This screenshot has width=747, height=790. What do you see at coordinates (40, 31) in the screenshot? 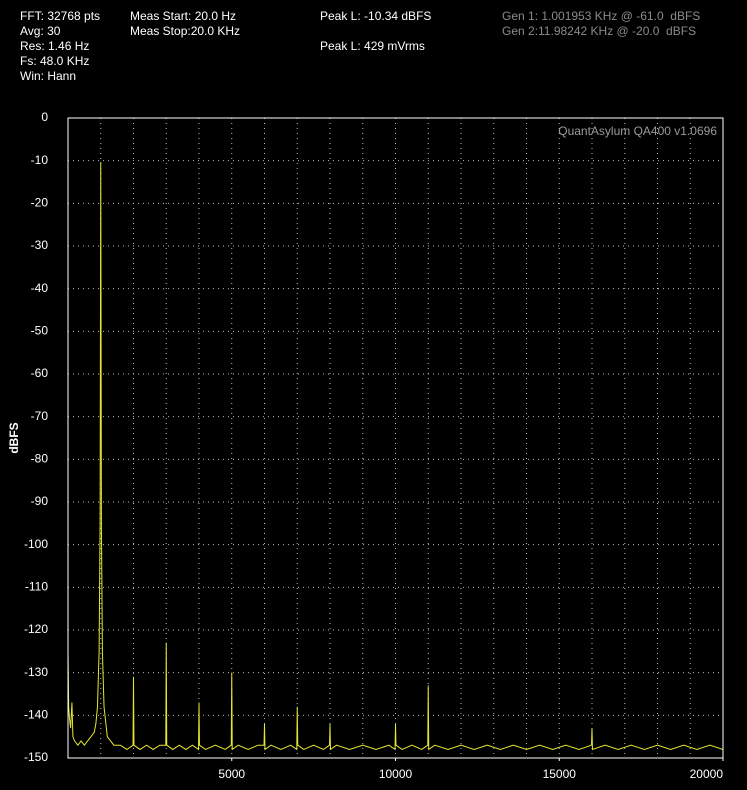
I see `info-text: Avg: 30` at bounding box center [40, 31].